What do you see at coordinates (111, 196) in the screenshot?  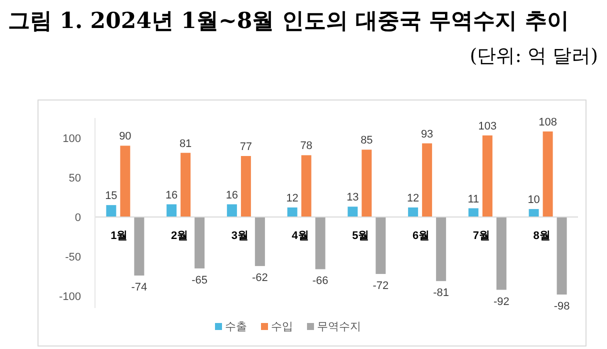 I see `data-label: 15` at bounding box center [111, 196].